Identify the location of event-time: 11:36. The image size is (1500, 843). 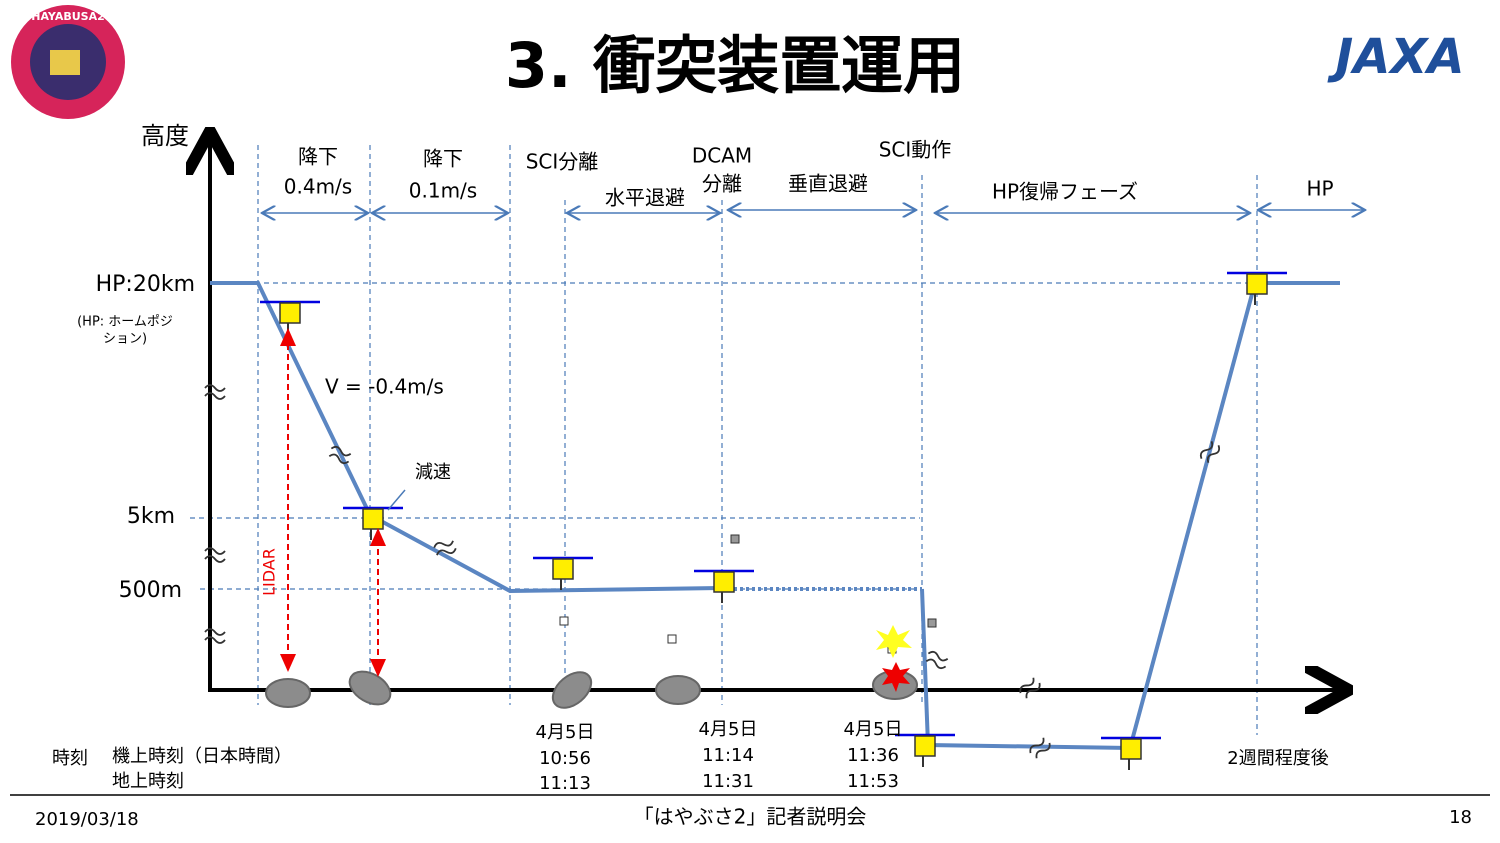
(873, 755).